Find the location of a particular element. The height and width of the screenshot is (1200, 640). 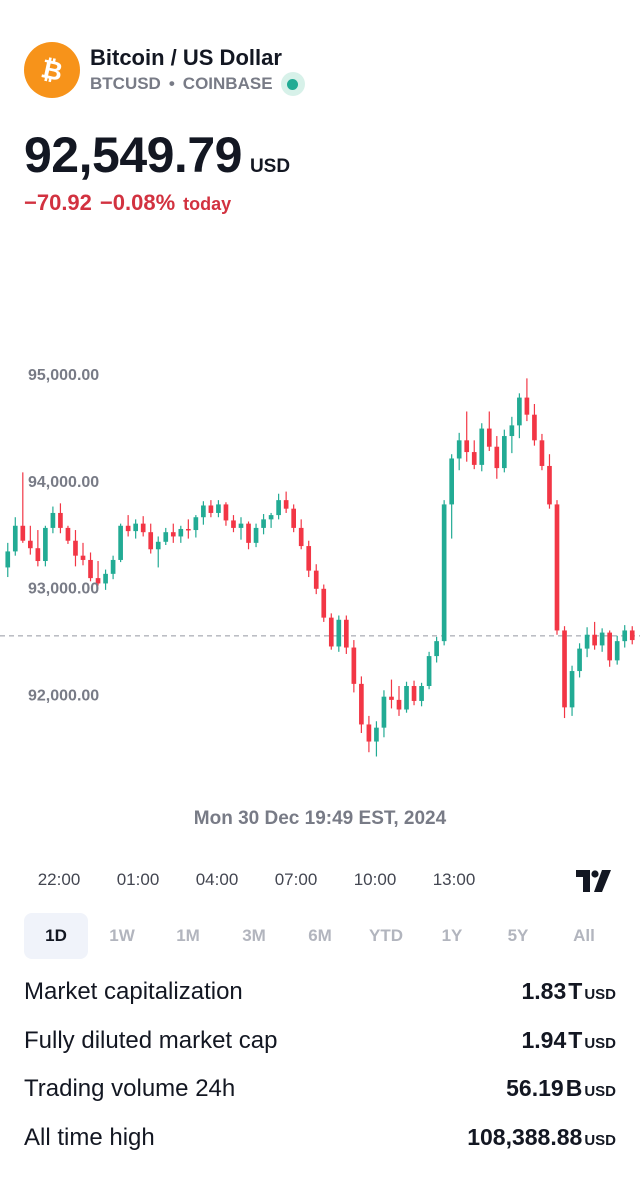

range-button-ytd: YTD is located at coordinates (386, 935).